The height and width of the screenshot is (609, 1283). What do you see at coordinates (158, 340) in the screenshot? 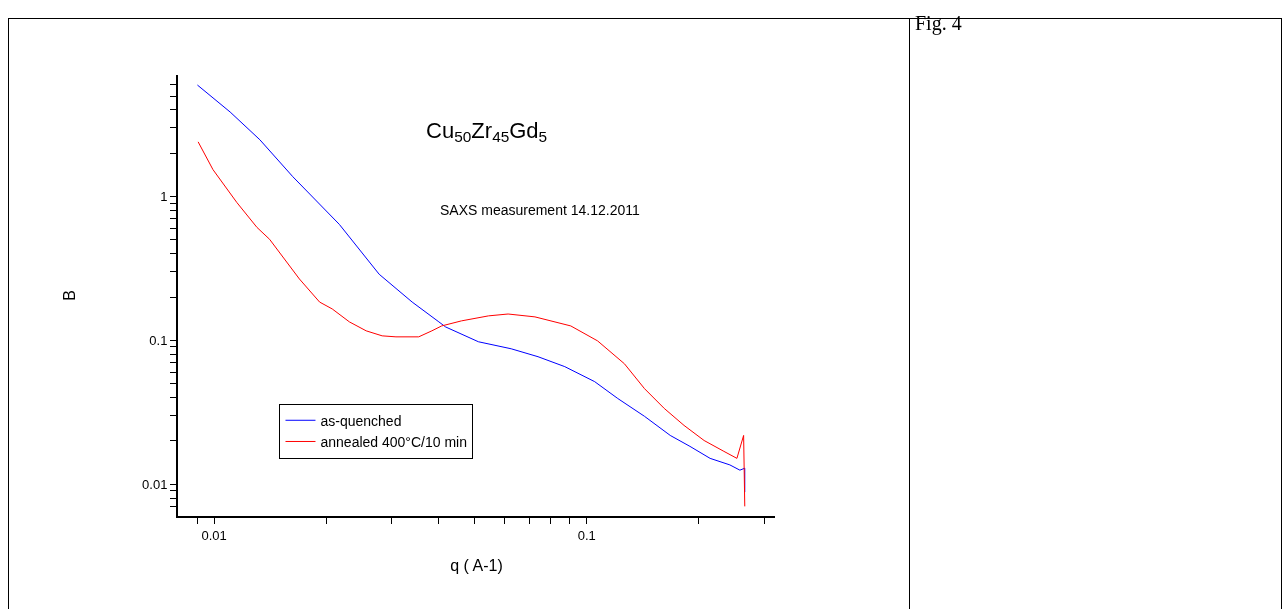
I see `y-tick-label: 0.1` at bounding box center [158, 340].